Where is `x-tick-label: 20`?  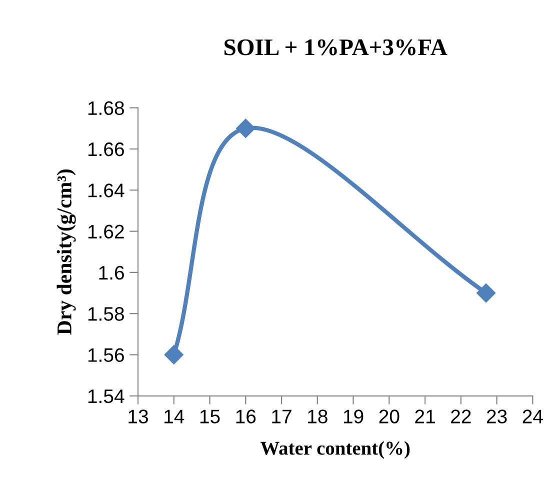
x-tick-label: 20 is located at coordinates (389, 417).